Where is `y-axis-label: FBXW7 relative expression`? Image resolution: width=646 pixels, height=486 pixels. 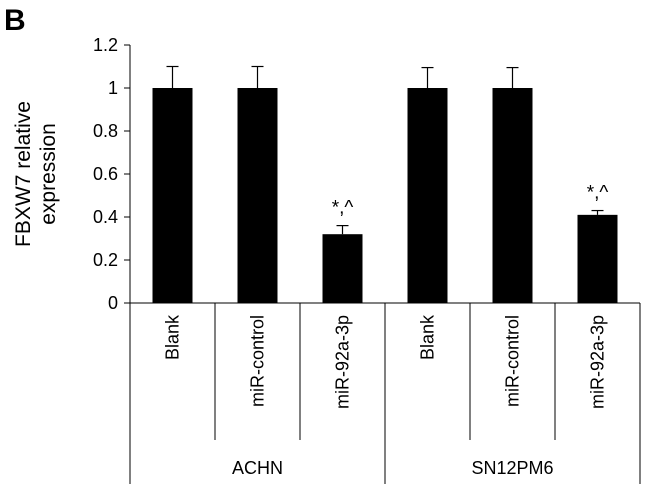 y-axis-label: FBXW7 relative expression is located at coordinates (36, 174).